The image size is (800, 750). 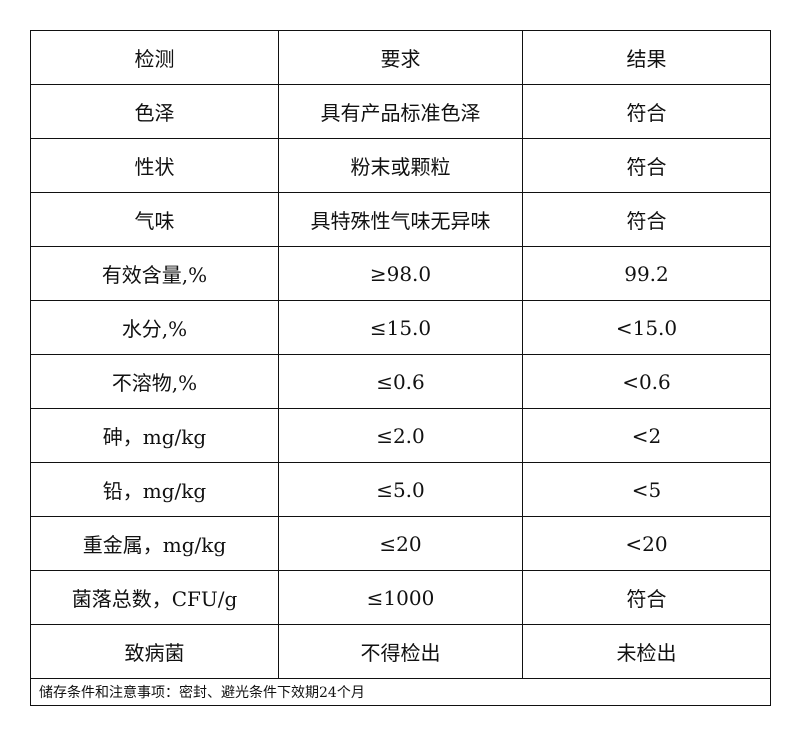 I want to click on item-cell: 有效含量,%, so click(x=154, y=273).